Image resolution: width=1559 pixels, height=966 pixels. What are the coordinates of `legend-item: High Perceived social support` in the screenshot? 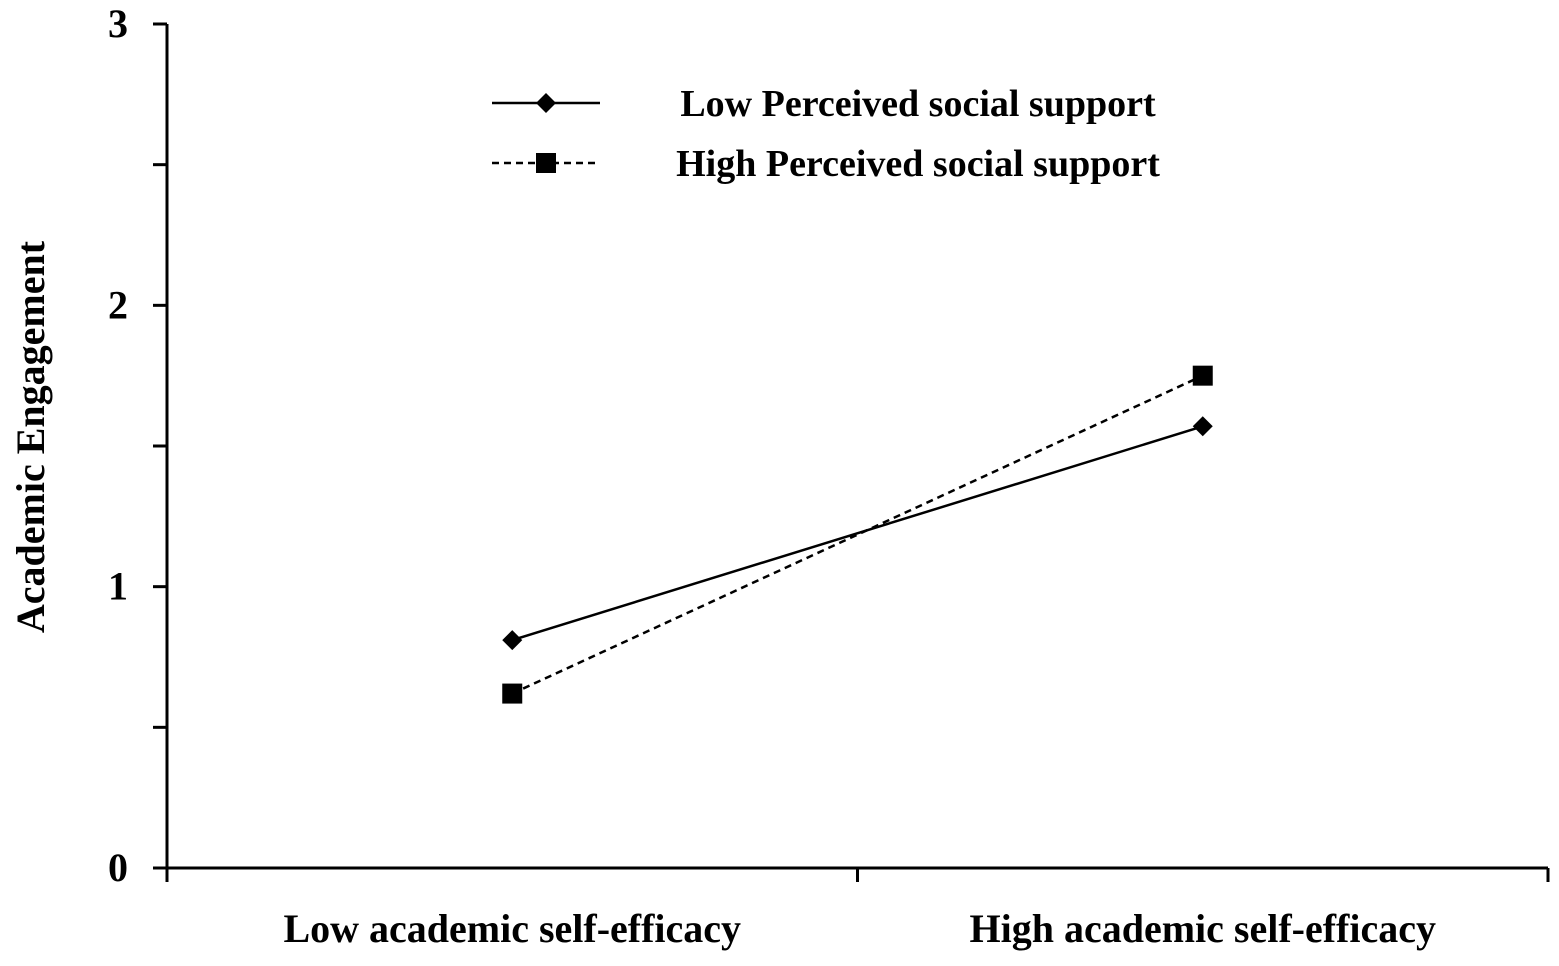 It's located at (826, 164).